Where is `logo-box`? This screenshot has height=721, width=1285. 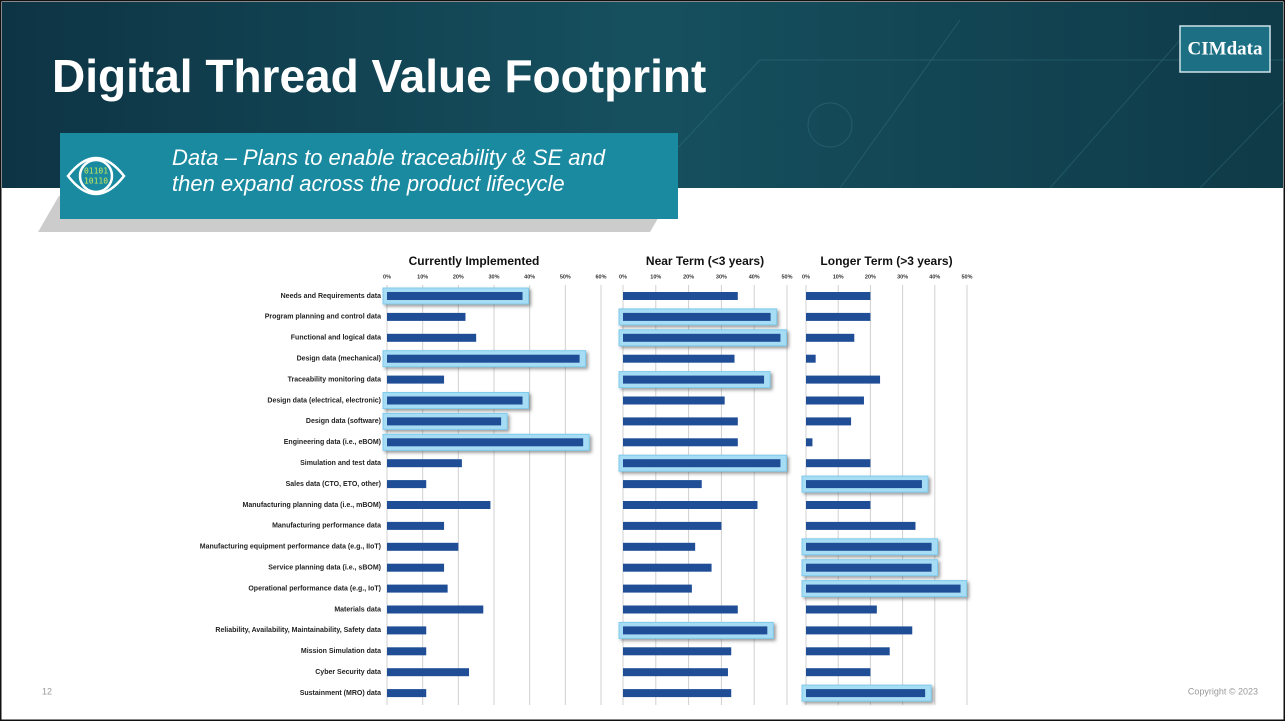 logo-box is located at coordinates (1225, 49).